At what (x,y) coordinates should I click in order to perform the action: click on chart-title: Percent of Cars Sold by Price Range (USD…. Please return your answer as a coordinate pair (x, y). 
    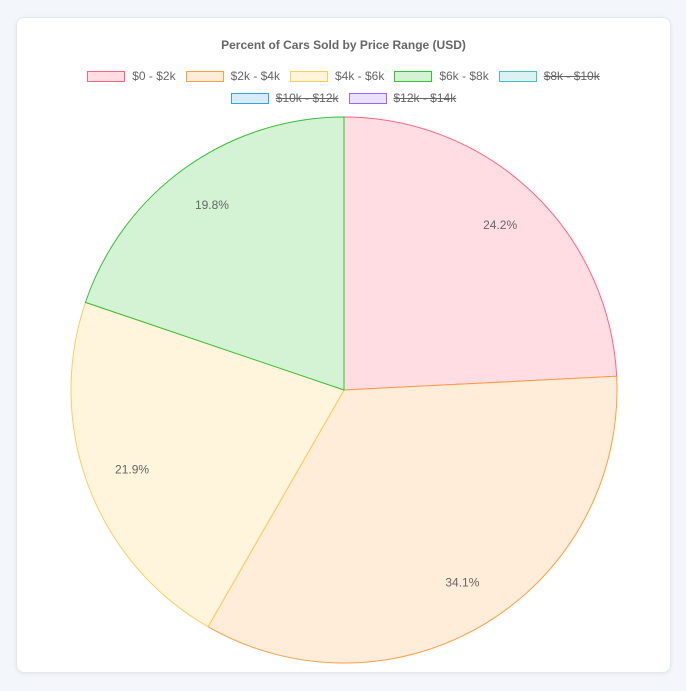
    Looking at the image, I should click on (343, 45).